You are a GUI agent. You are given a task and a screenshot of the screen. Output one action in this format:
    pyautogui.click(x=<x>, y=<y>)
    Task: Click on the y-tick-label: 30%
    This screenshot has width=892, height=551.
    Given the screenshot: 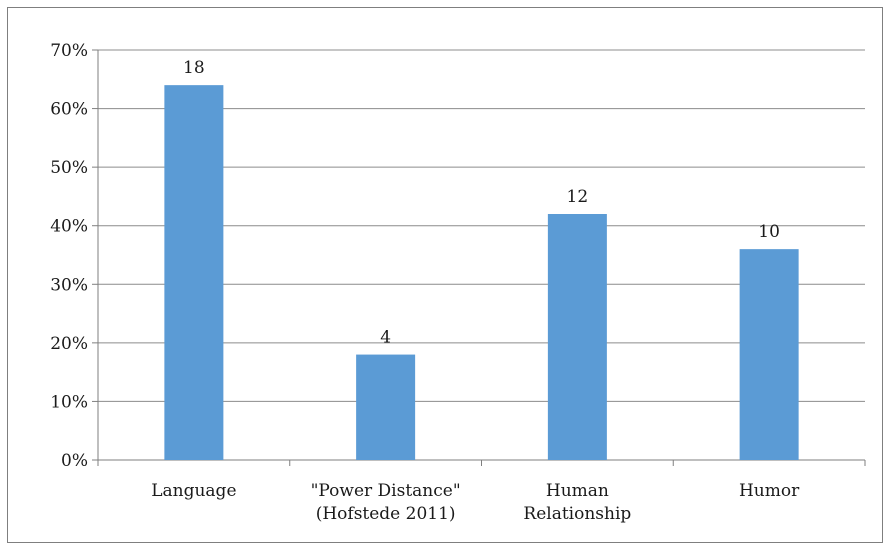 What is the action you would take?
    pyautogui.click(x=69, y=285)
    